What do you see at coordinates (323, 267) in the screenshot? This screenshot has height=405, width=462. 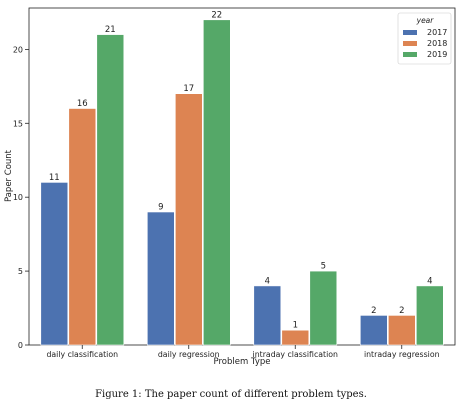 I see `bar-value-label: 5` at bounding box center [323, 267].